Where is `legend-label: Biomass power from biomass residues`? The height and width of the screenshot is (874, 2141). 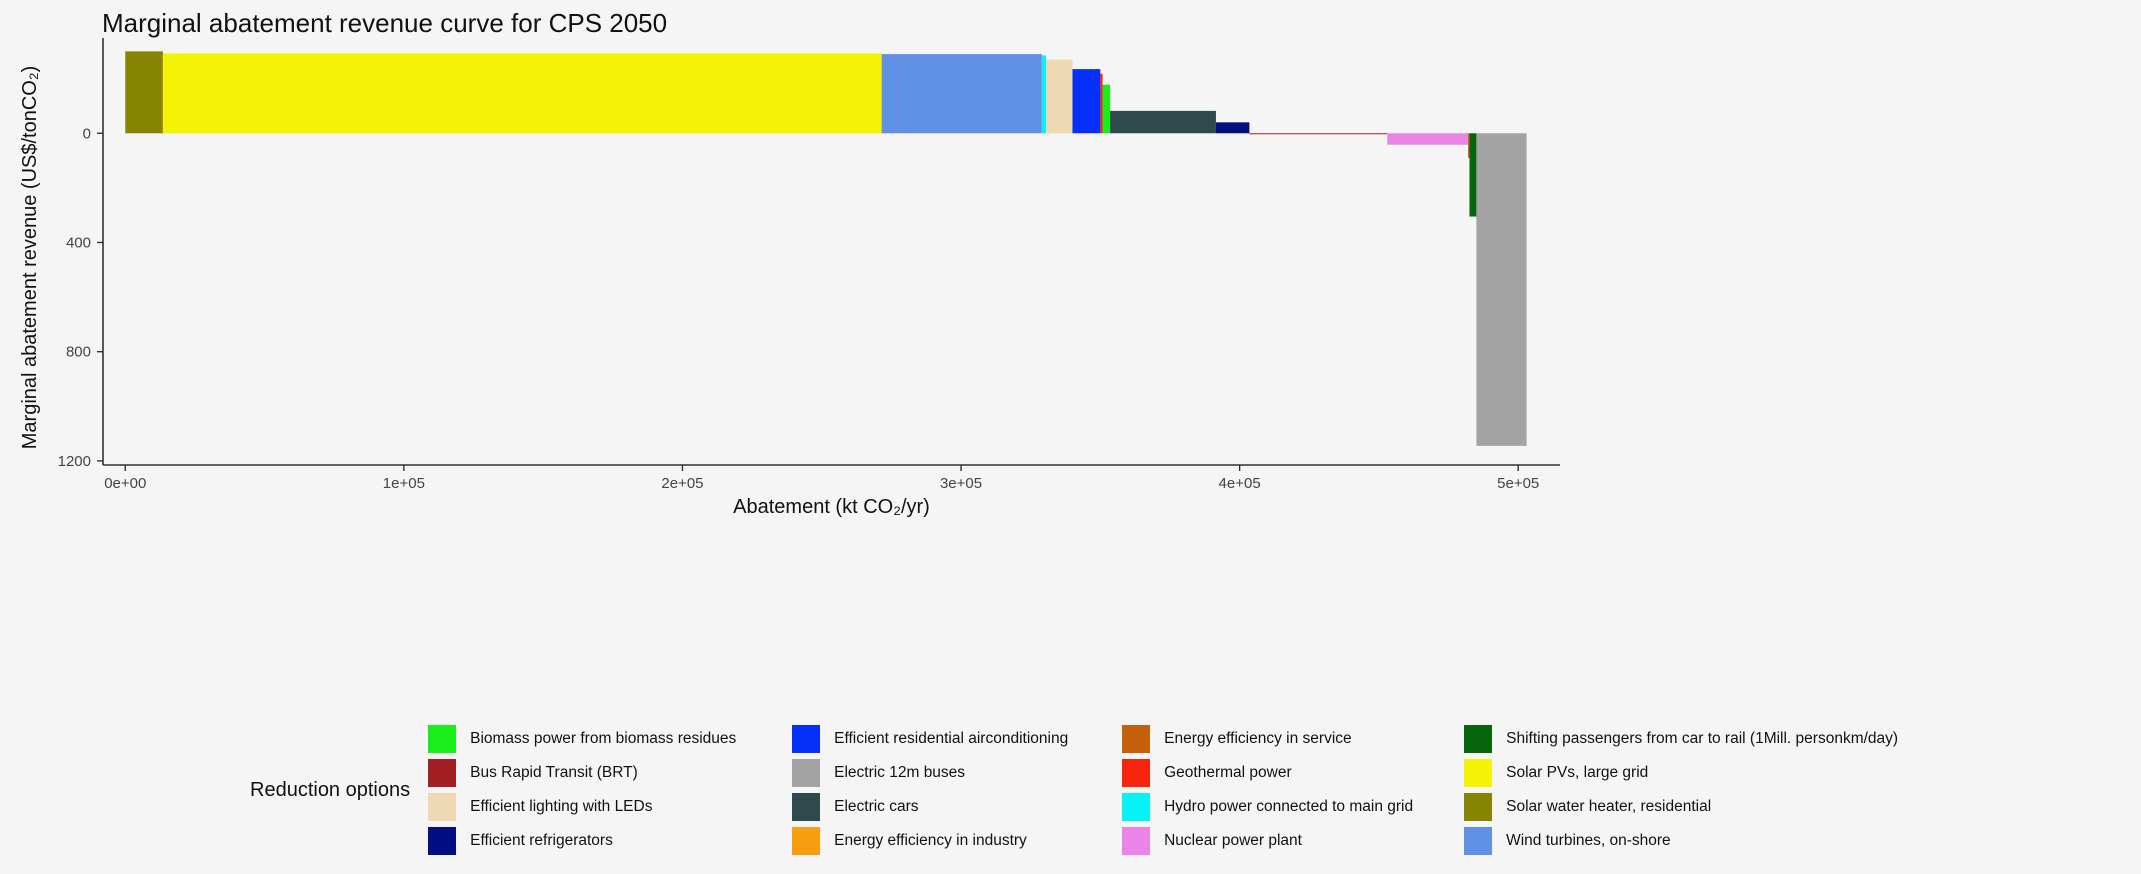 legend-label: Biomass power from biomass residues is located at coordinates (603, 738).